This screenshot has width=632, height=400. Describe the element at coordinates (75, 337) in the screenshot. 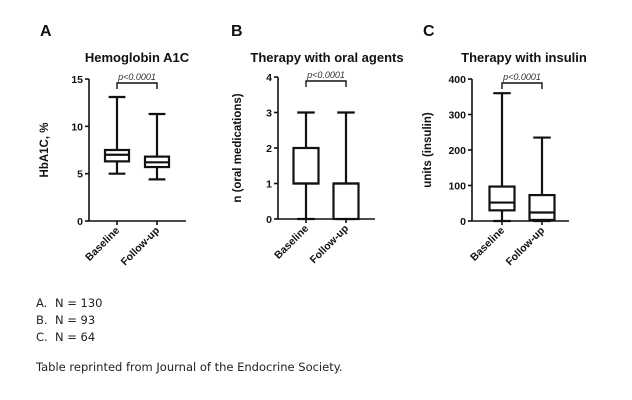

I see `sample-size-text: N = 64` at that location.